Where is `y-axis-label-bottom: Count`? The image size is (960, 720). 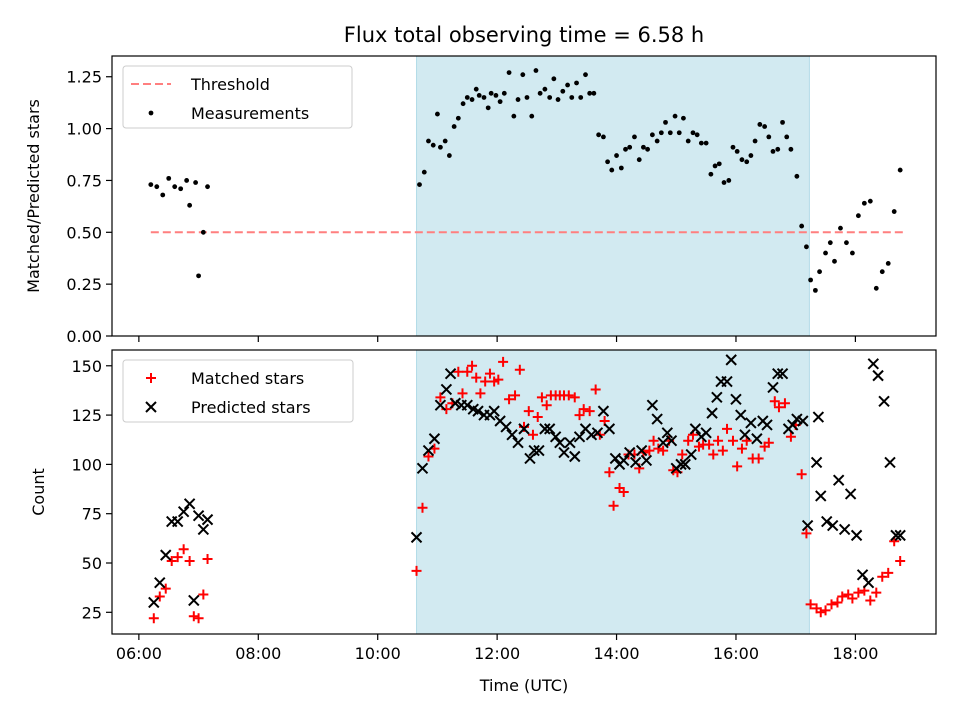
y-axis-label-bottom: Count is located at coordinates (38, 492).